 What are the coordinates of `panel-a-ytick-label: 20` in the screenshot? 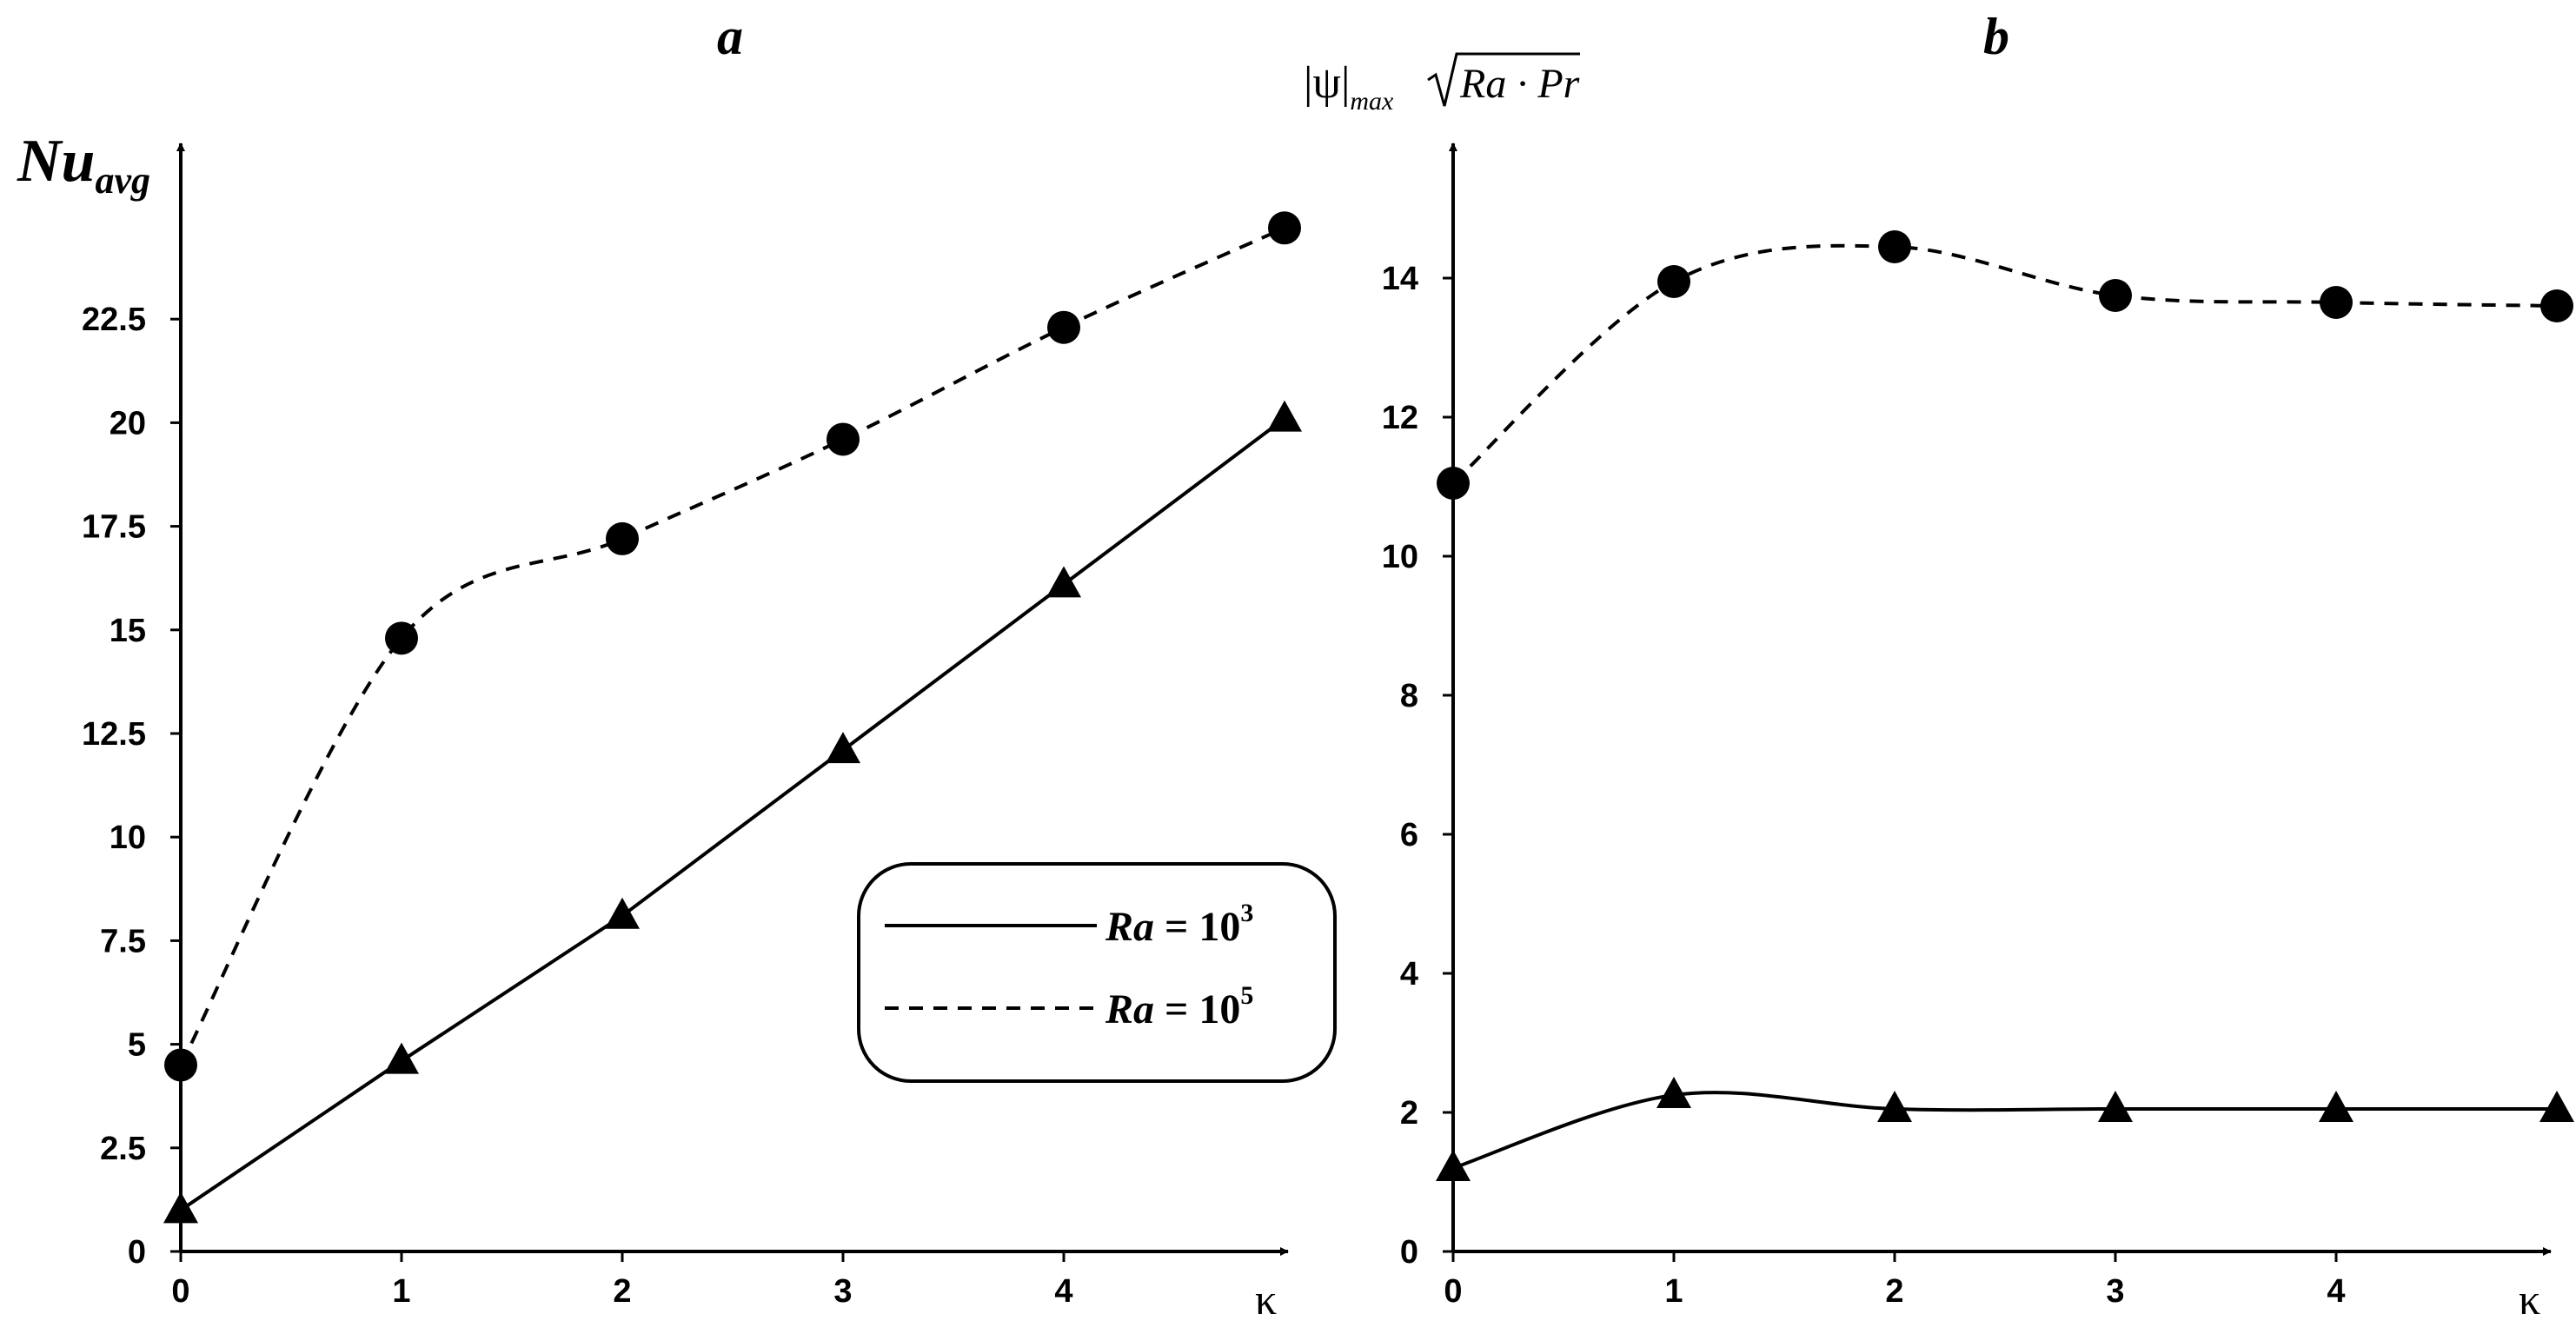 It's located at (128, 423).